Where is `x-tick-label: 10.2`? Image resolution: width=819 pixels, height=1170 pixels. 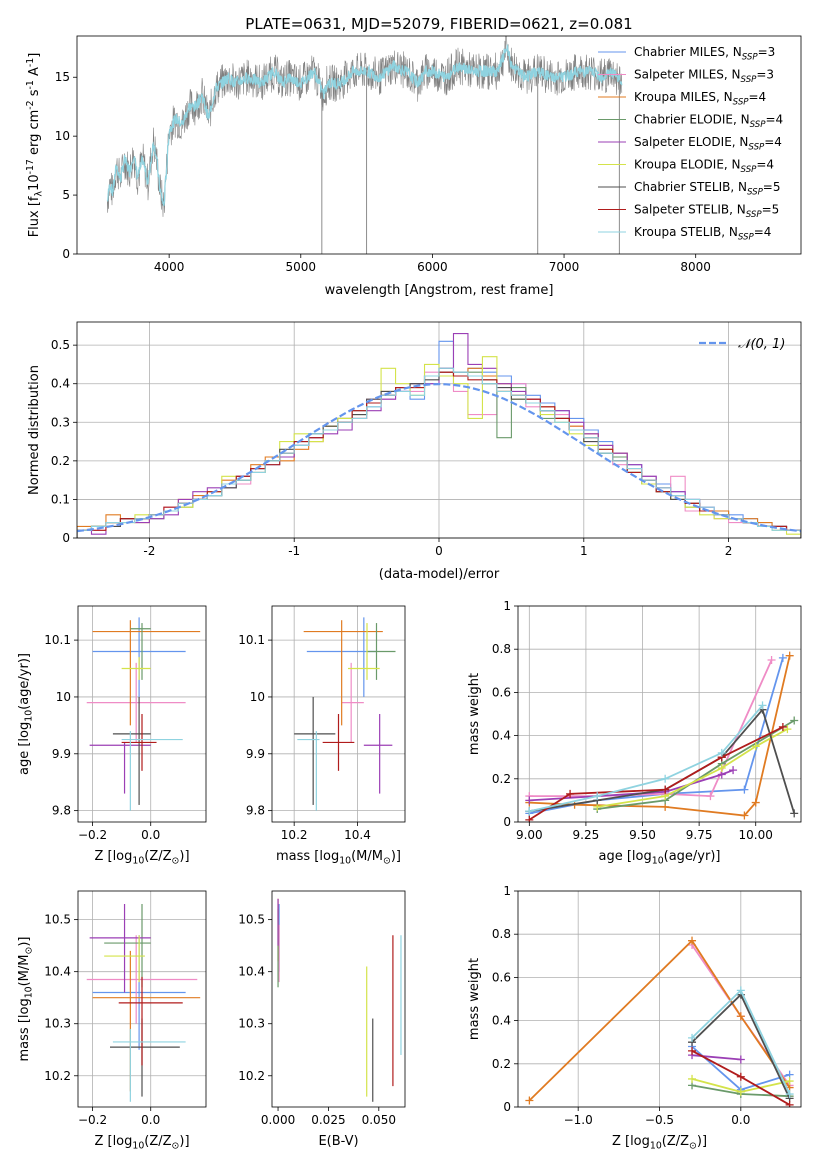 x-tick-label: 10.2 is located at coordinates (294, 835).